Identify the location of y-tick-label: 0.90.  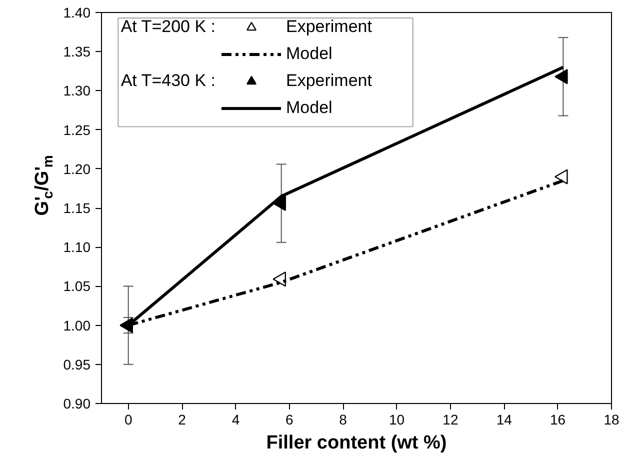
(77, 404).